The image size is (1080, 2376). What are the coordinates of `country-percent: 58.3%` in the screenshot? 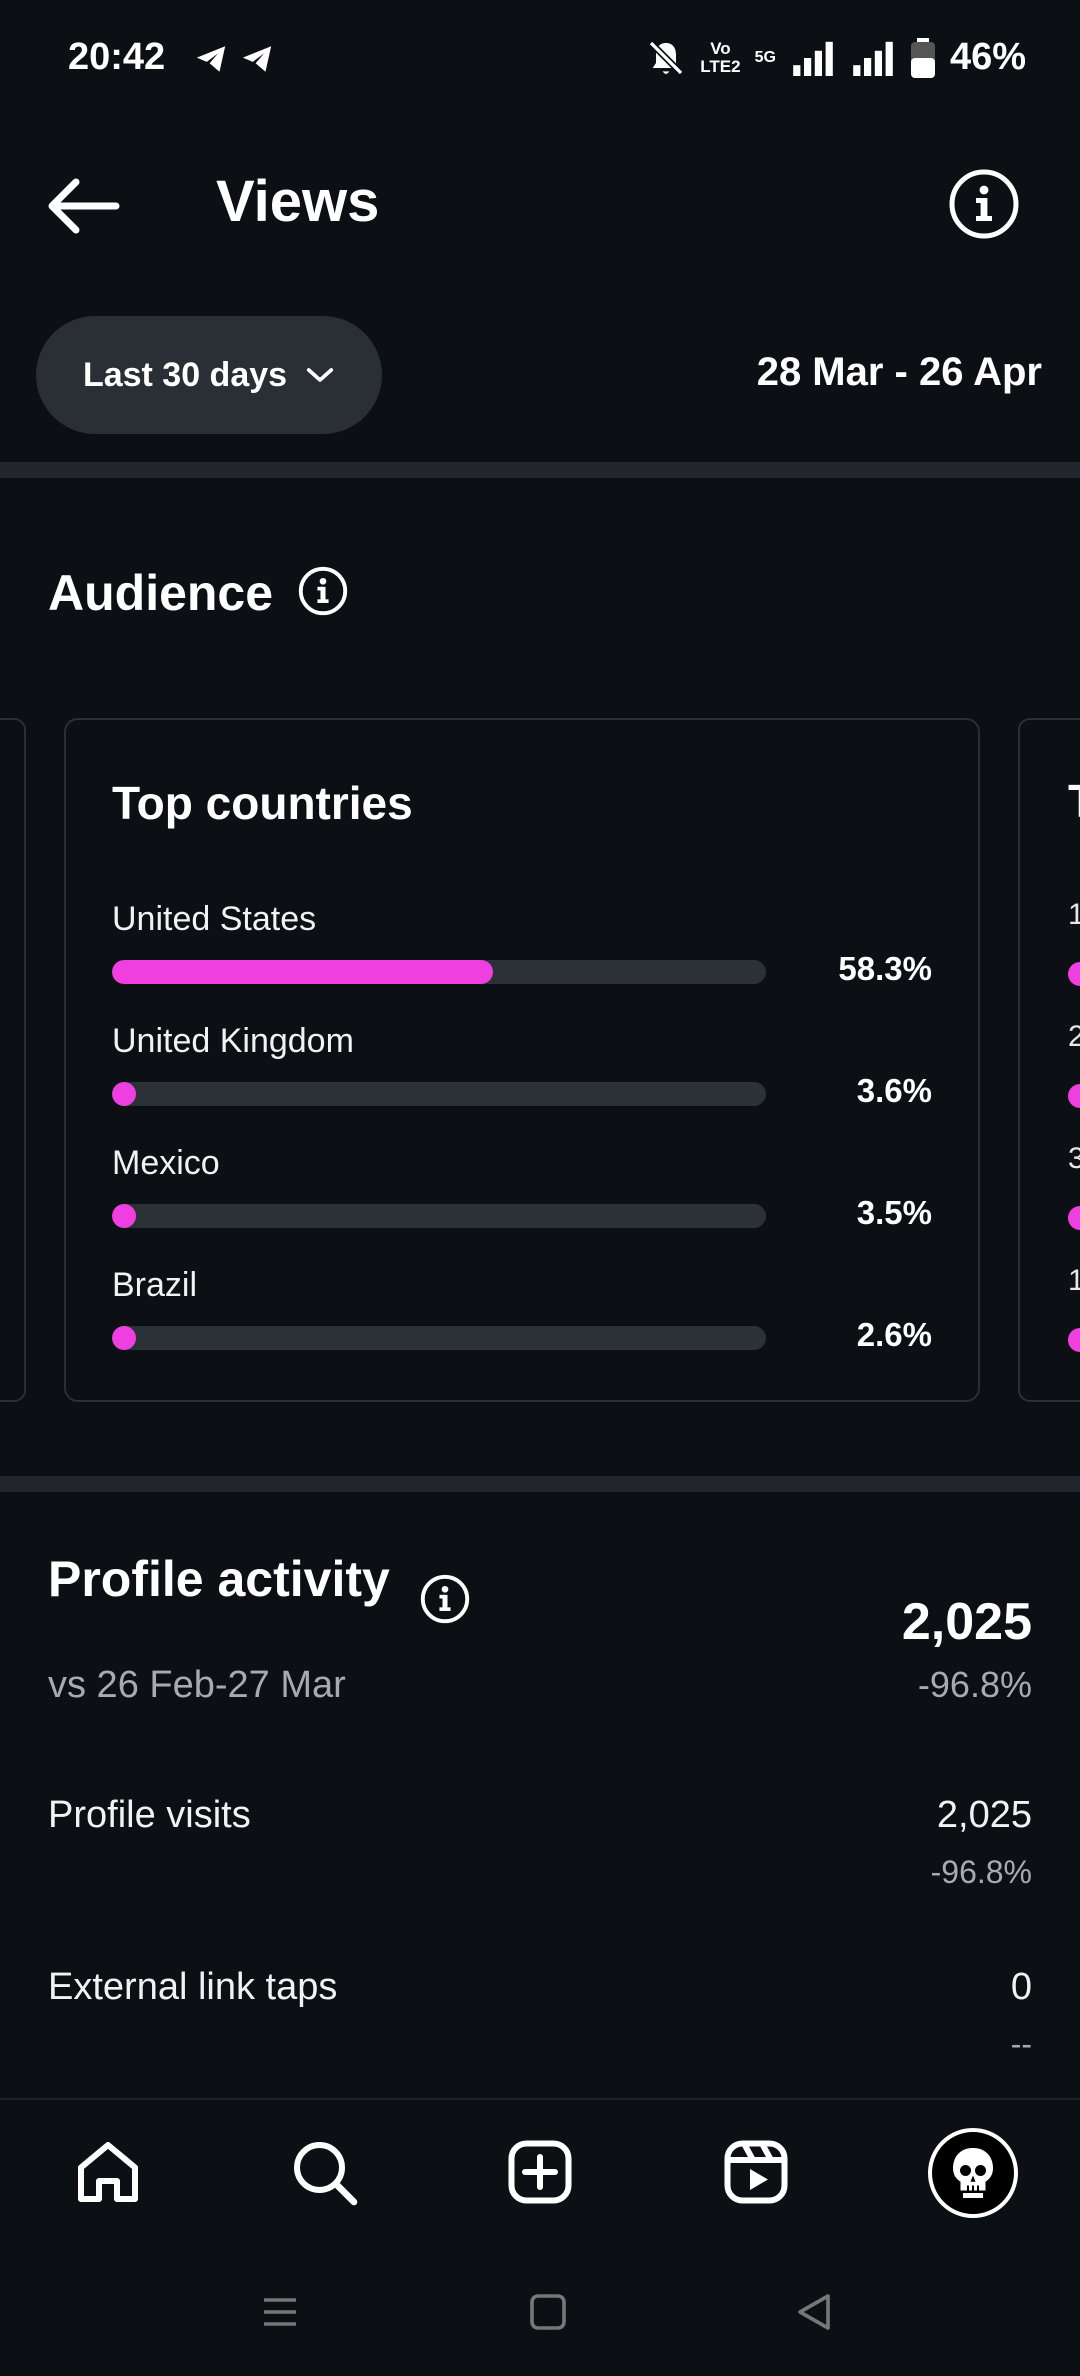 It's located at (885, 968).